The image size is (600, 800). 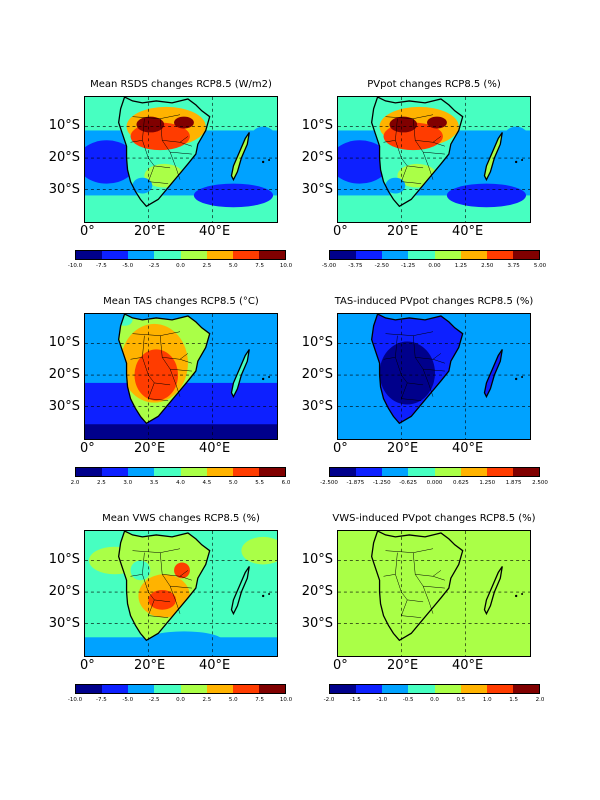 I want to click on colorbar-tick-label: 0.000, so click(x=435, y=483).